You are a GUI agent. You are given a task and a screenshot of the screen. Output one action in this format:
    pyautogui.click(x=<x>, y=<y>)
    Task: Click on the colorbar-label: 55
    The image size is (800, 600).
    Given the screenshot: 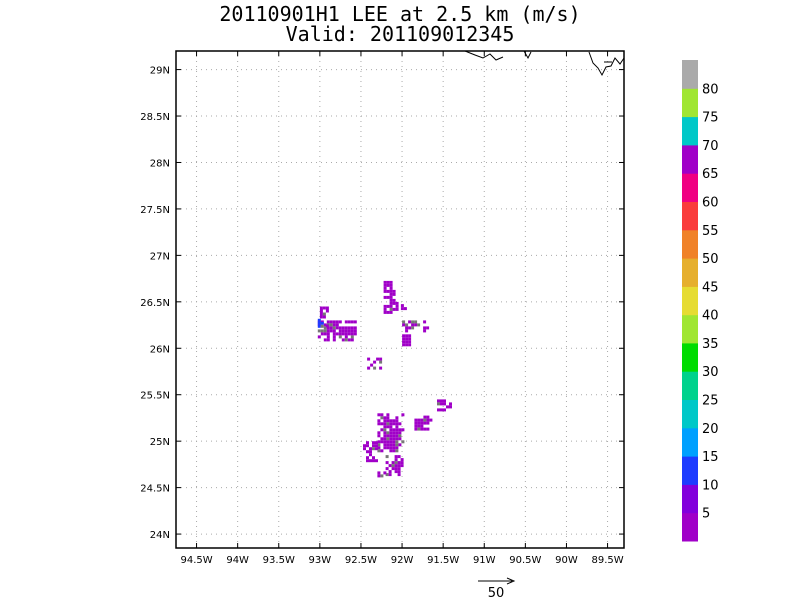 What is the action you would take?
    pyautogui.click(x=710, y=231)
    